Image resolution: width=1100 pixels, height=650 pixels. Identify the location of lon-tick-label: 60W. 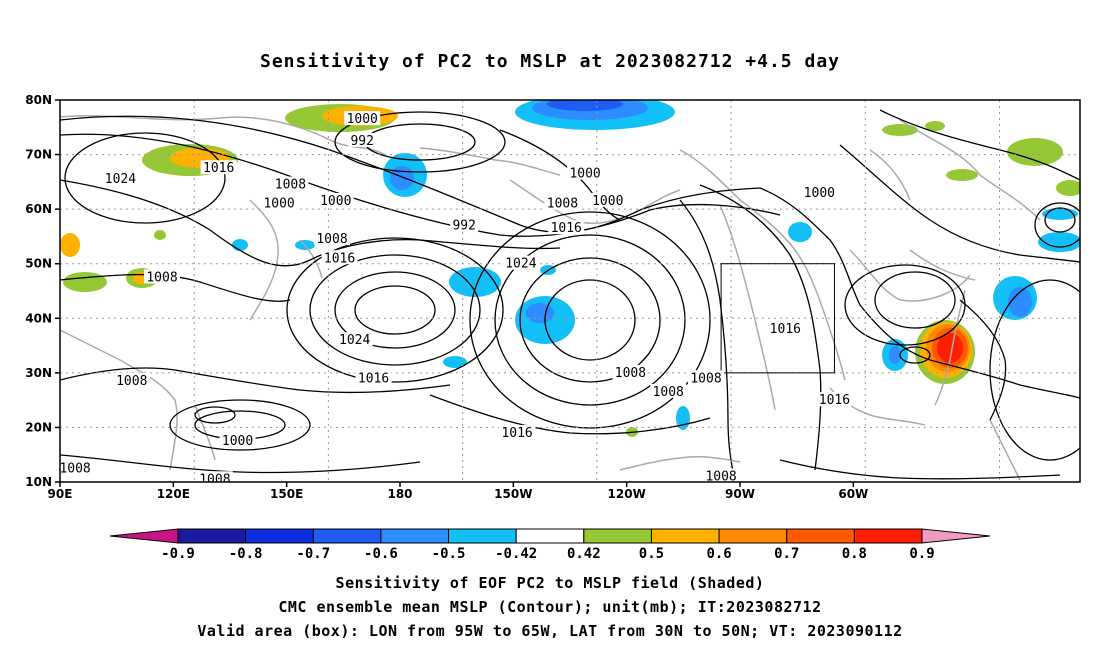
(853, 494).